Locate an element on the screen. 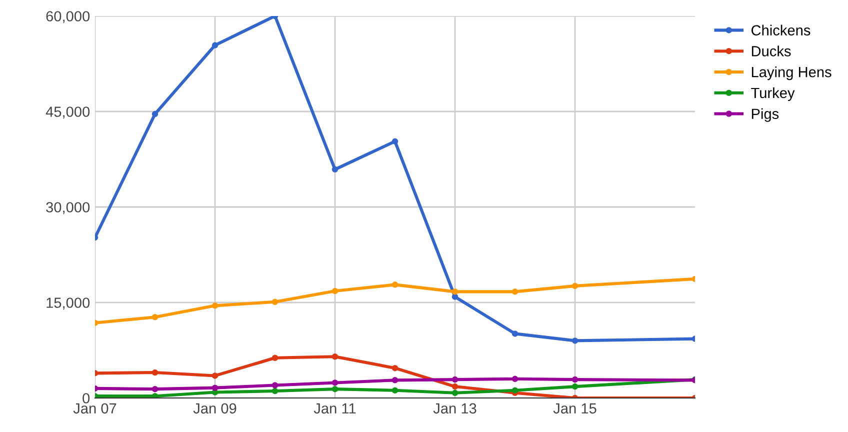  x-tick-label: Jan 13 is located at coordinates (454, 408).